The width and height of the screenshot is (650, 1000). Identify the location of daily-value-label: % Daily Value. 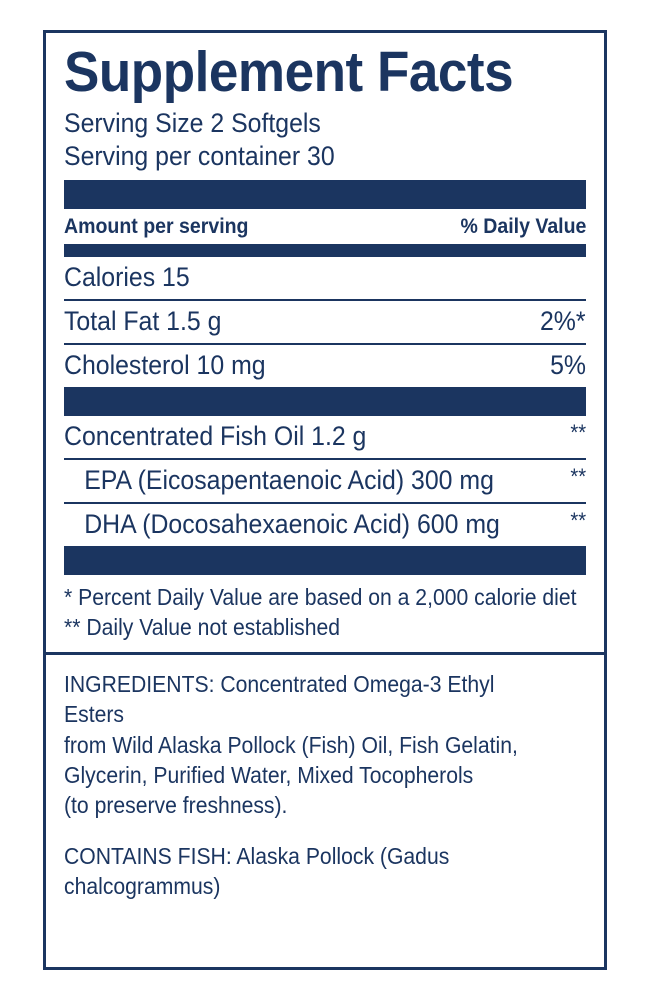
(523, 226).